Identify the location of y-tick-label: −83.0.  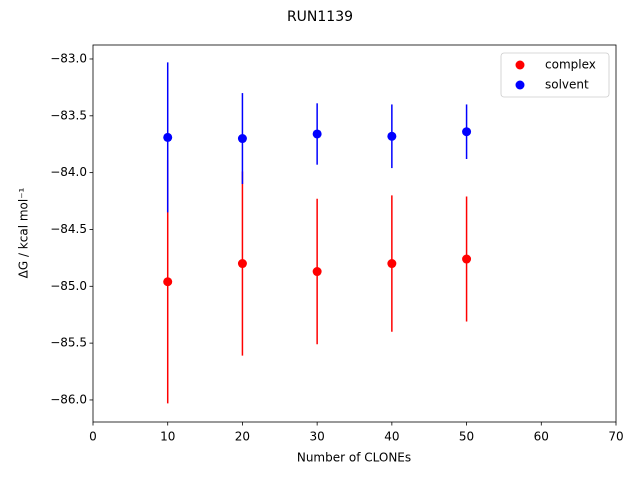
(68, 58).